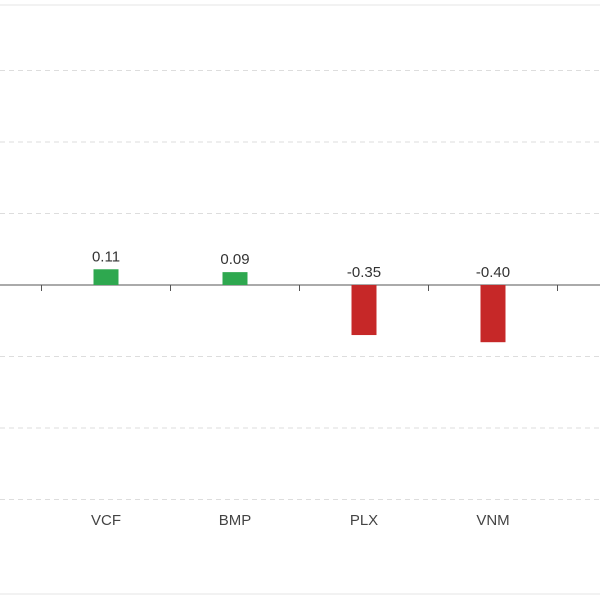 This screenshot has height=600, width=600. Describe the element at coordinates (299, 306) in the screenshot. I see `bars` at that location.